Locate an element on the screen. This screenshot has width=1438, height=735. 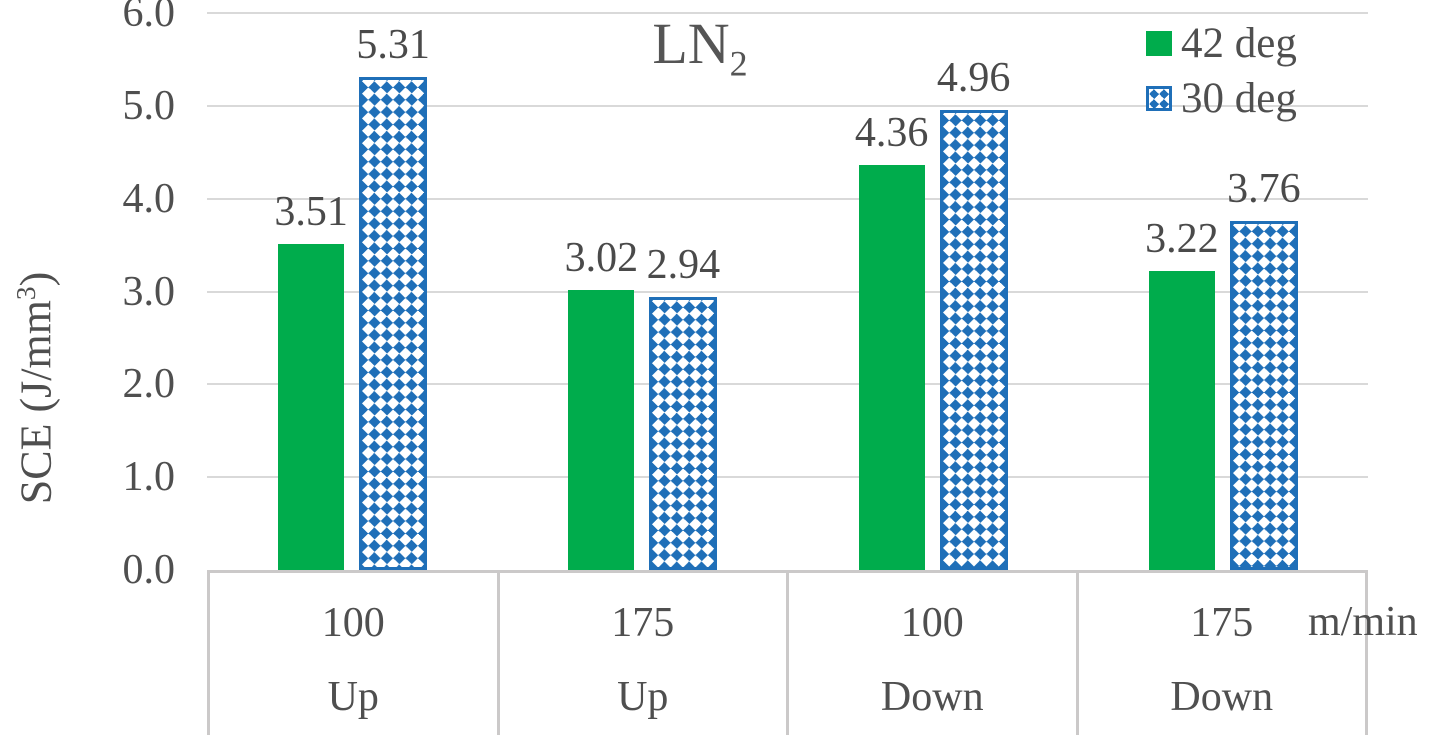
y-tick-label-5.0: 5.0 is located at coordinates (149, 105).